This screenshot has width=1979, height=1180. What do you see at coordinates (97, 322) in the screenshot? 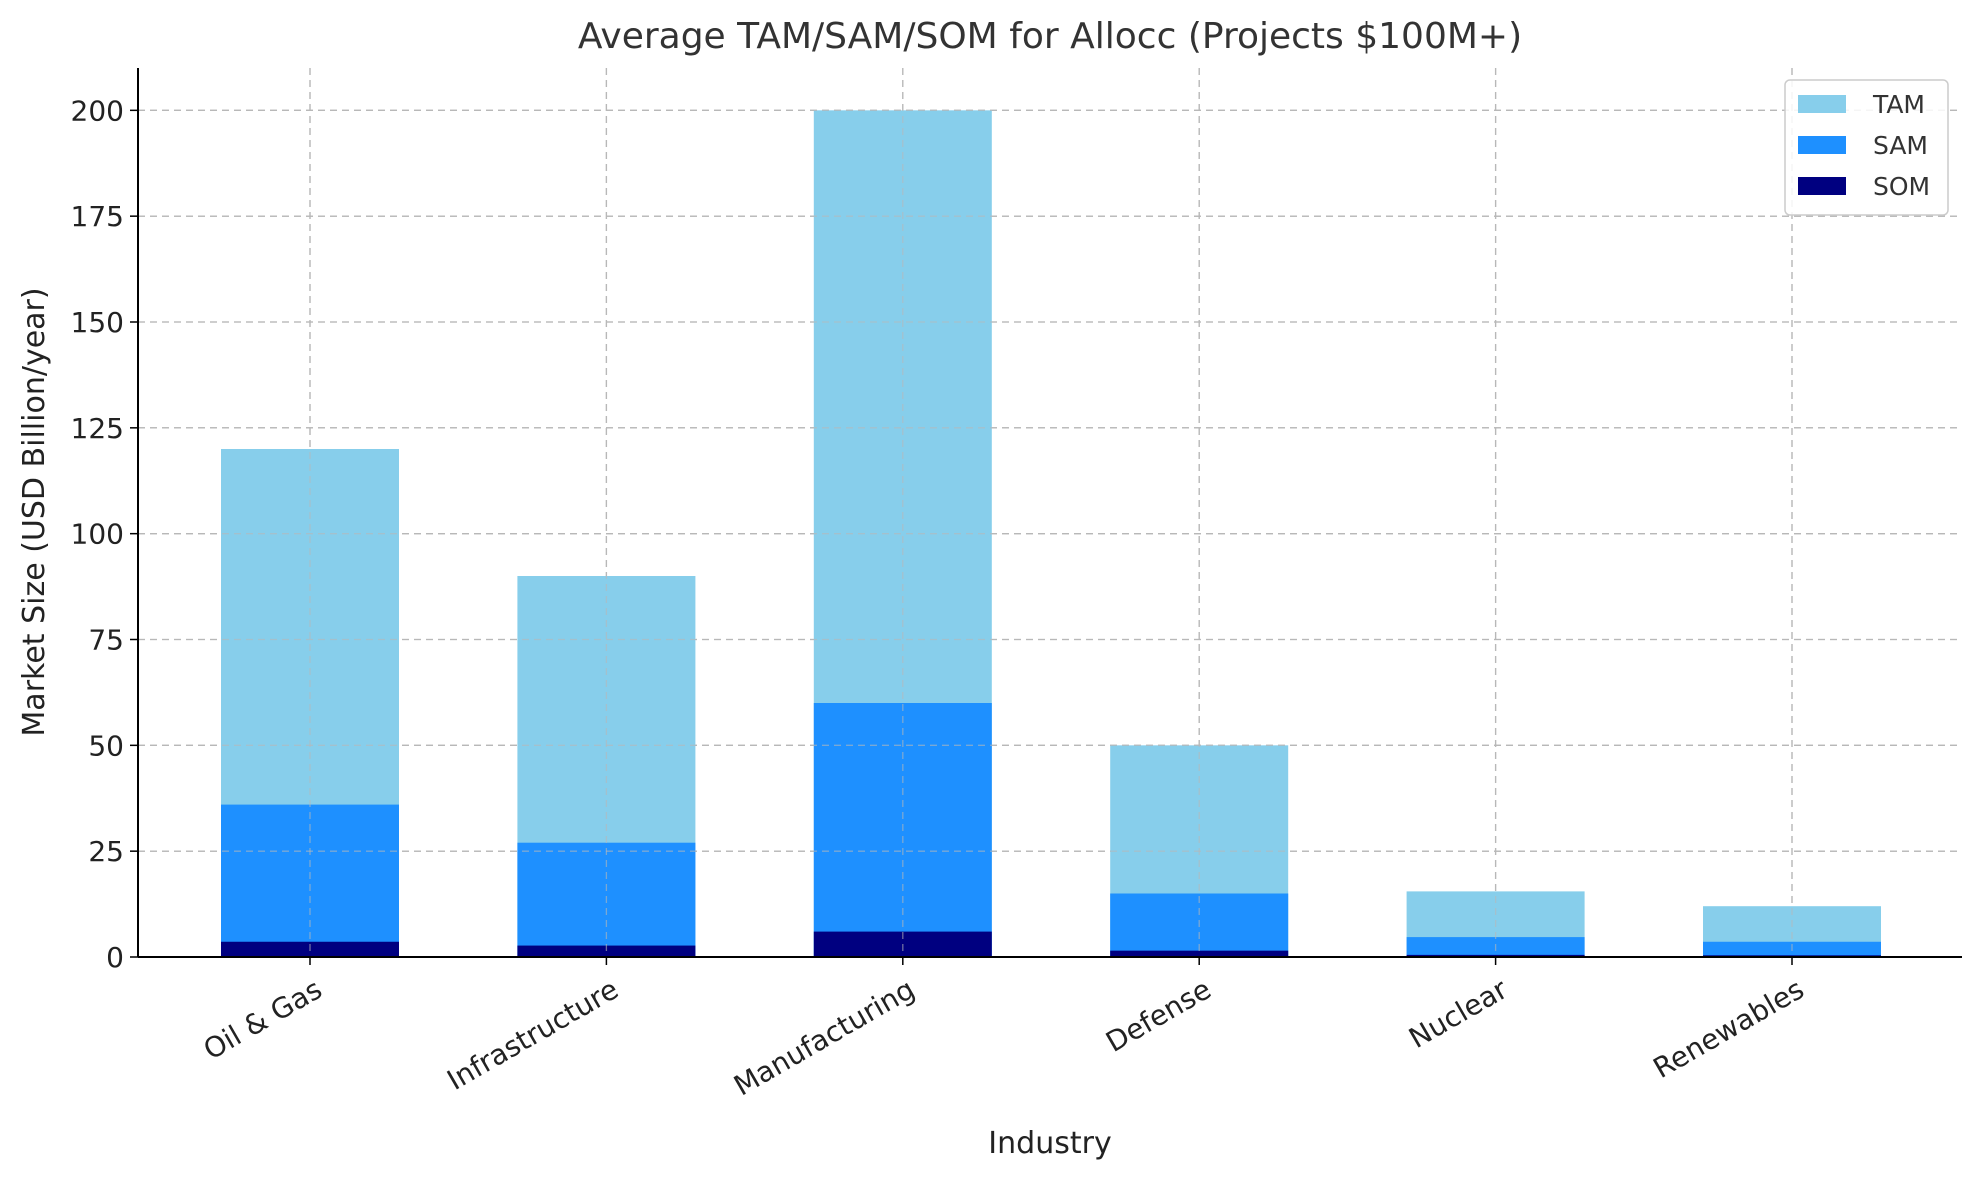
I see `y-tick-label: 150` at bounding box center [97, 322].